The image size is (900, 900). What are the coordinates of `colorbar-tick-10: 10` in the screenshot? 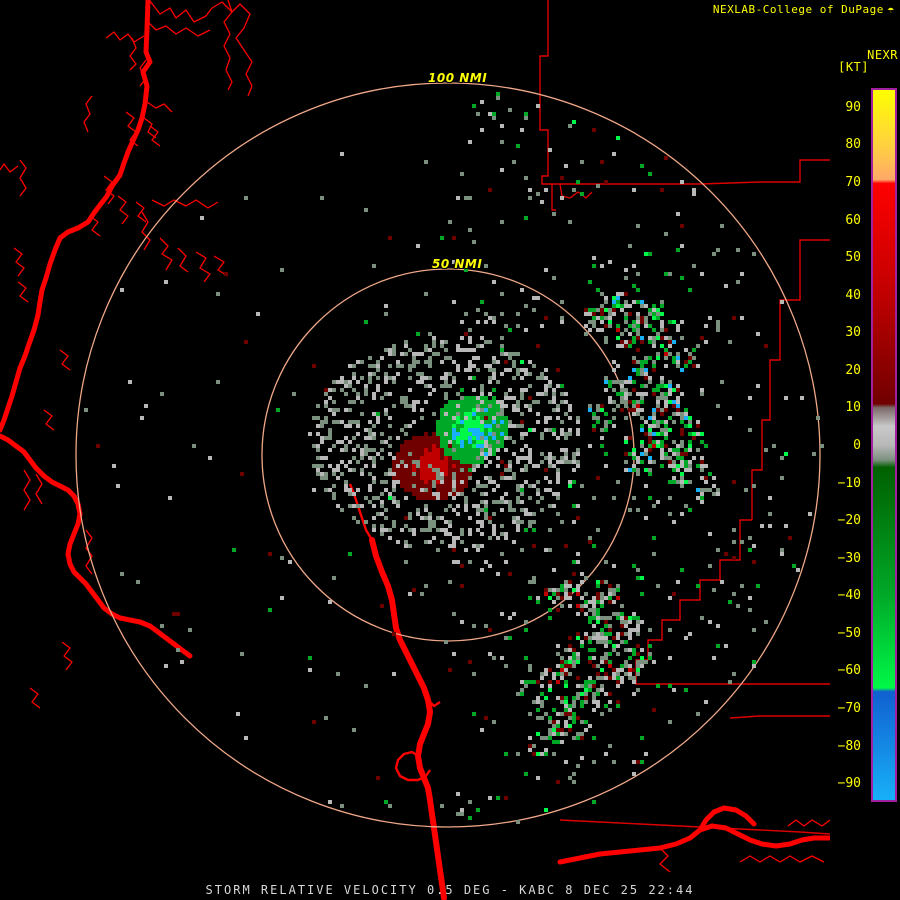 It's located at (853, 408).